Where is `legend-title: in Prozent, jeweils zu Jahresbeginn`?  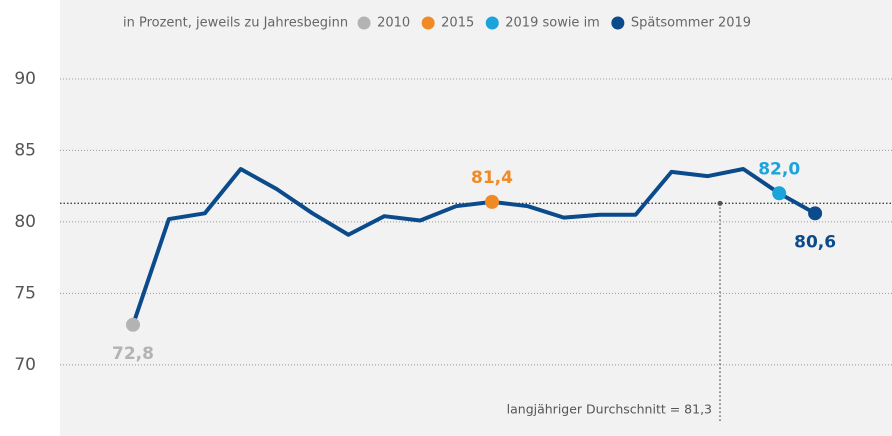 legend-title: in Prozent, jeweils zu Jahresbeginn is located at coordinates (235, 23).